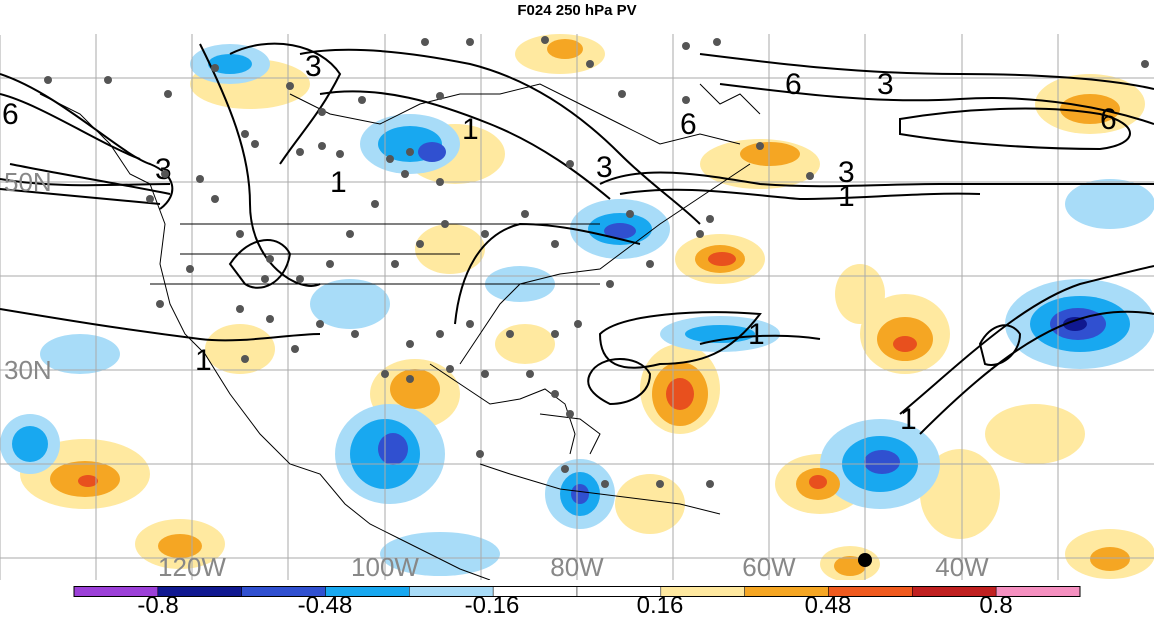  I want to click on colorbar-tick-label: 0.48, so click(828, 605).